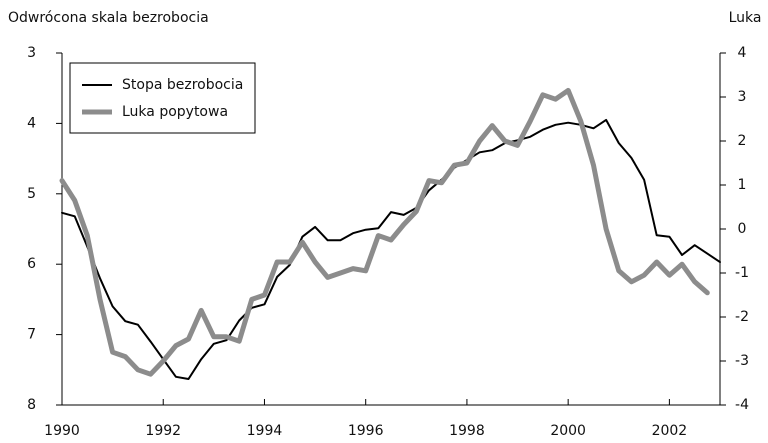 The height and width of the screenshot is (443, 768). What do you see at coordinates (366, 431) in the screenshot?
I see `x-tick-label: 1996` at bounding box center [366, 431].